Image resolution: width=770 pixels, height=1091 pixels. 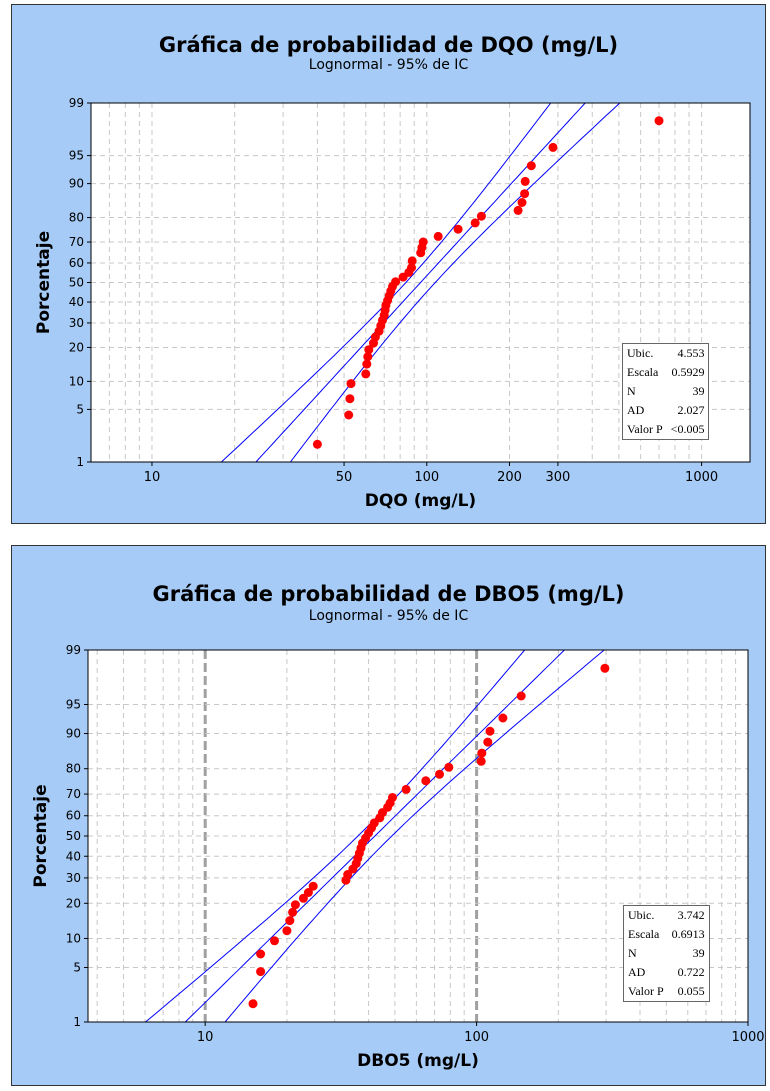 I want to click on ci-upper-line, so click(x=386, y=282).